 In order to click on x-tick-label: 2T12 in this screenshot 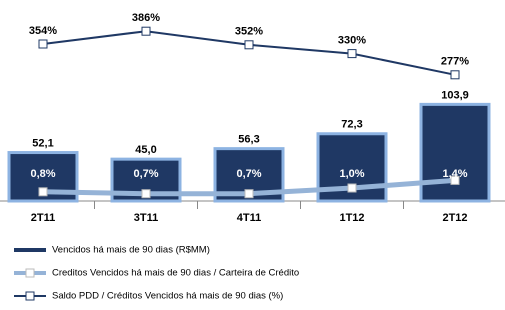, I will do `click(454, 218)`.